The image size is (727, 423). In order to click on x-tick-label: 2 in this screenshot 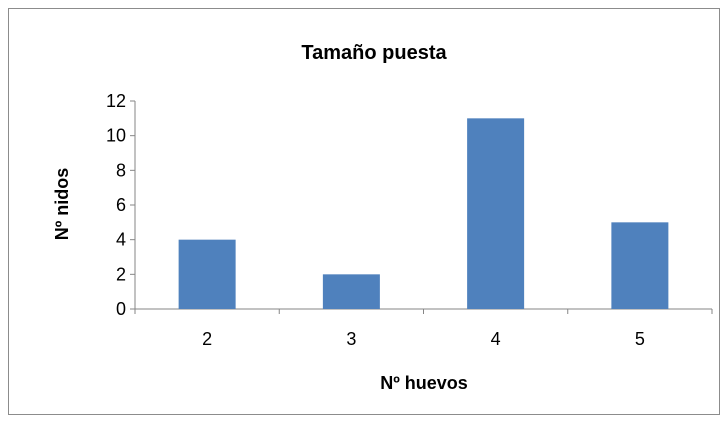, I will do `click(207, 339)`.